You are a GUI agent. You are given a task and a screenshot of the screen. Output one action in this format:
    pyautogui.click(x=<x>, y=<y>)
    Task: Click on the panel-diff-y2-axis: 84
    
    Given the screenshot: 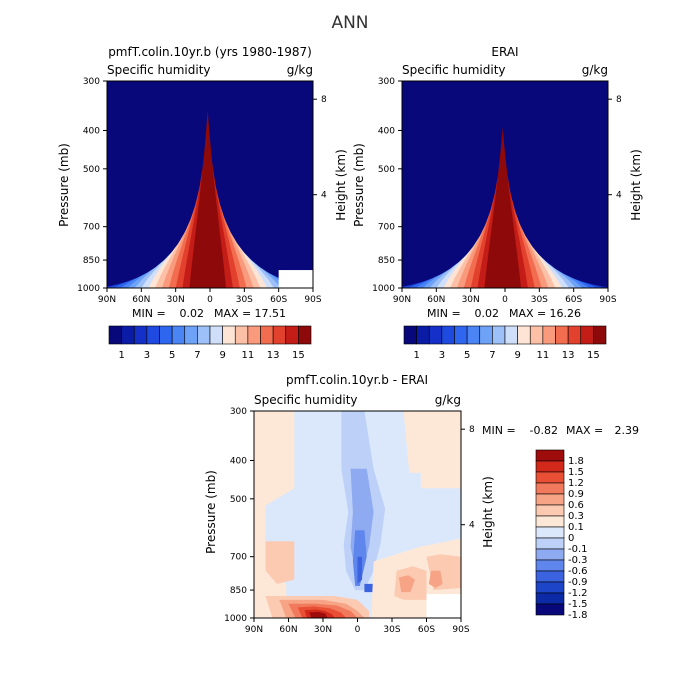 What is the action you would take?
    pyautogui.click(x=468, y=478)
    